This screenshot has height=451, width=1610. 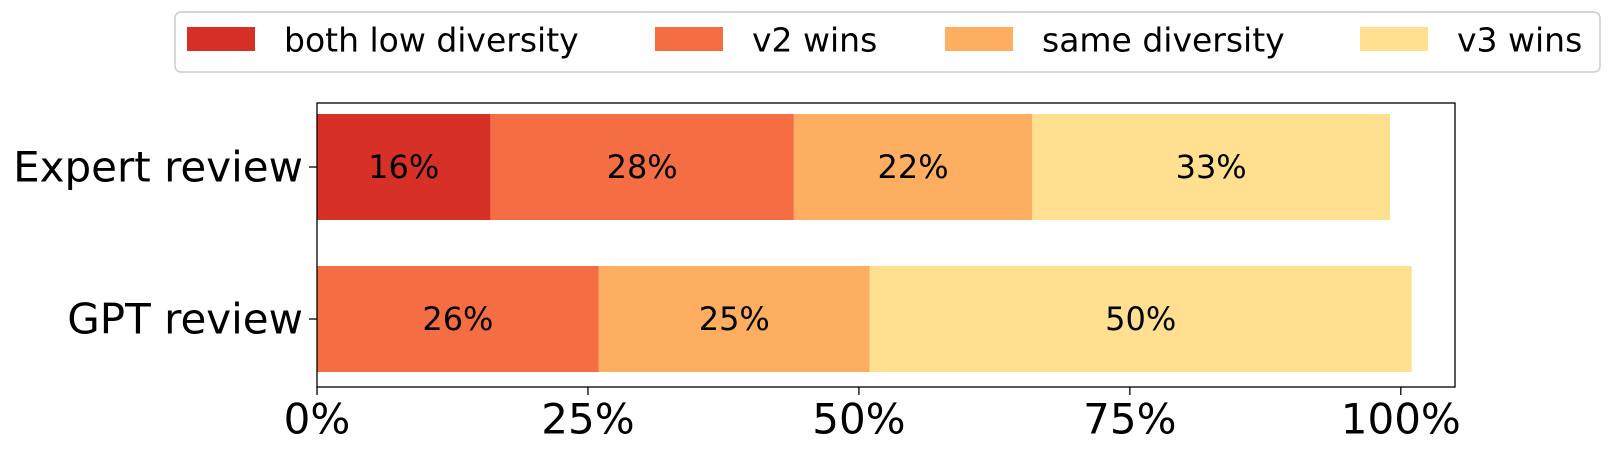 I want to click on bar-gpt-review-v3-wins, so click(x=1140, y=319).